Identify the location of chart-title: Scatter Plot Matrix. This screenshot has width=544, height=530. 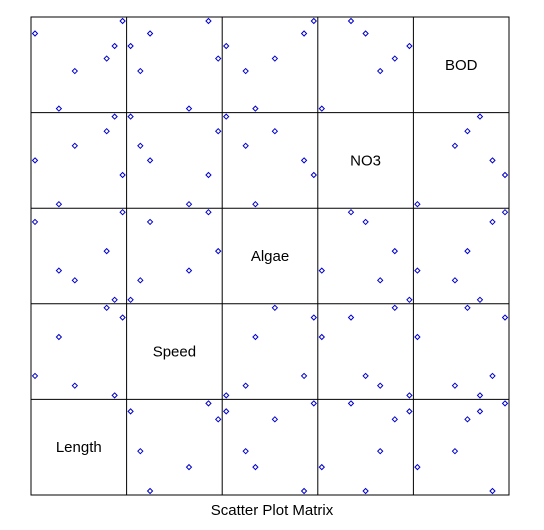
(272, 510).